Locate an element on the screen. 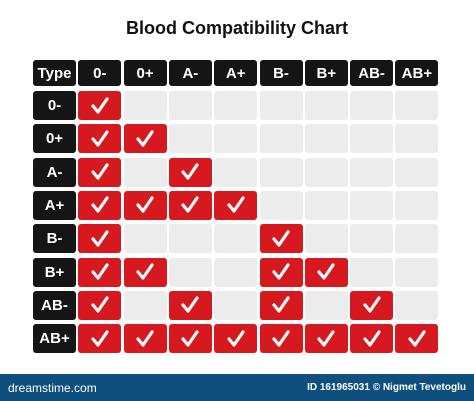 This screenshot has width=474, height=401. row-label: B+ is located at coordinates (54, 272).